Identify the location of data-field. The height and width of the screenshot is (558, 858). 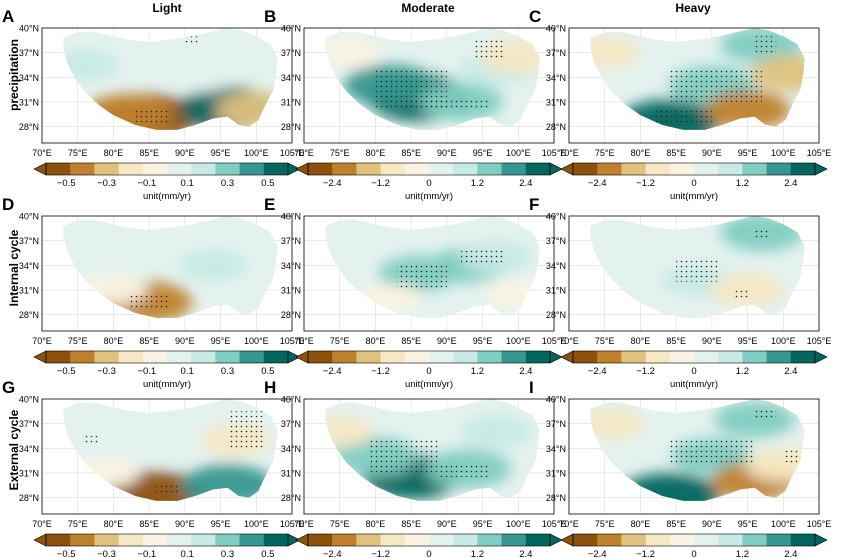
(432, 267).